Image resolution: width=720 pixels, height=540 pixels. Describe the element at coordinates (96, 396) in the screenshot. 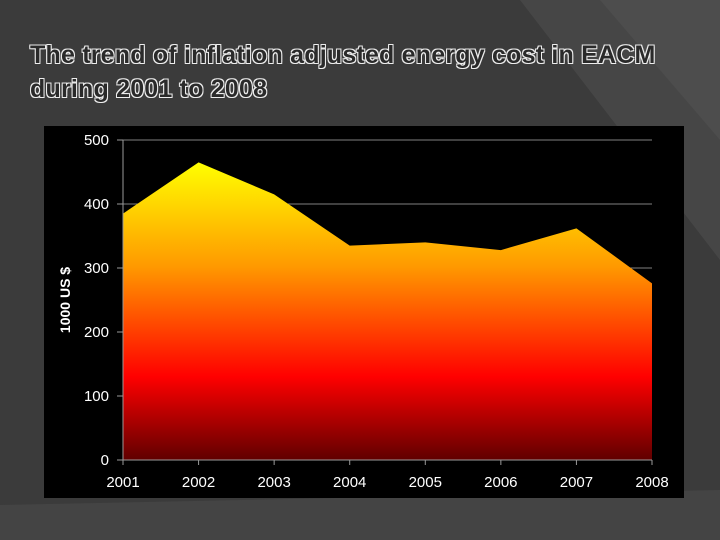

I see `y-tick-label: 100` at that location.